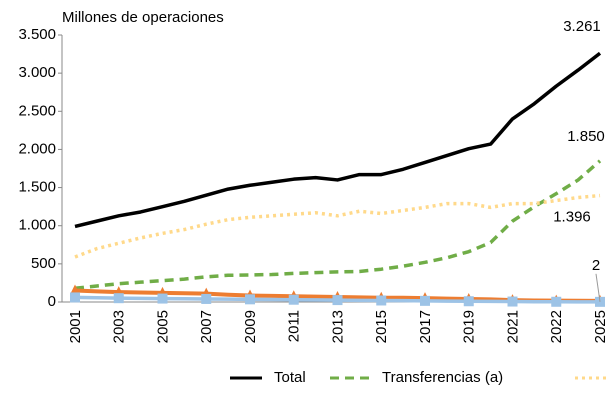  I want to click on legend-label: Transferencias (a), so click(442, 377).